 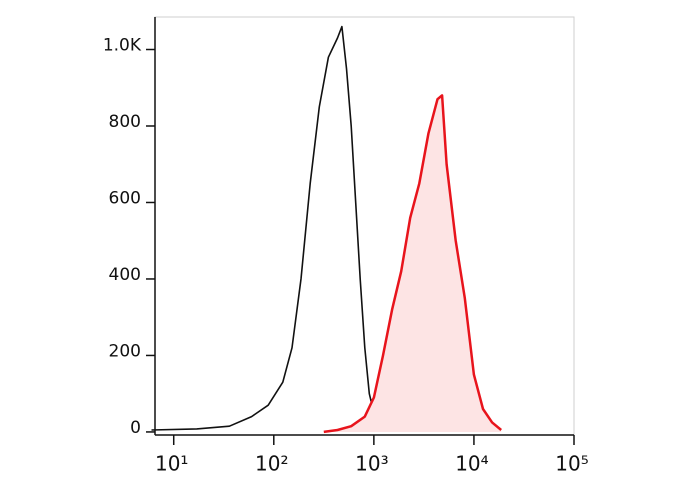 What do you see at coordinates (271, 464) in the screenshot?
I see `x-tick-label: 10²` at bounding box center [271, 464].